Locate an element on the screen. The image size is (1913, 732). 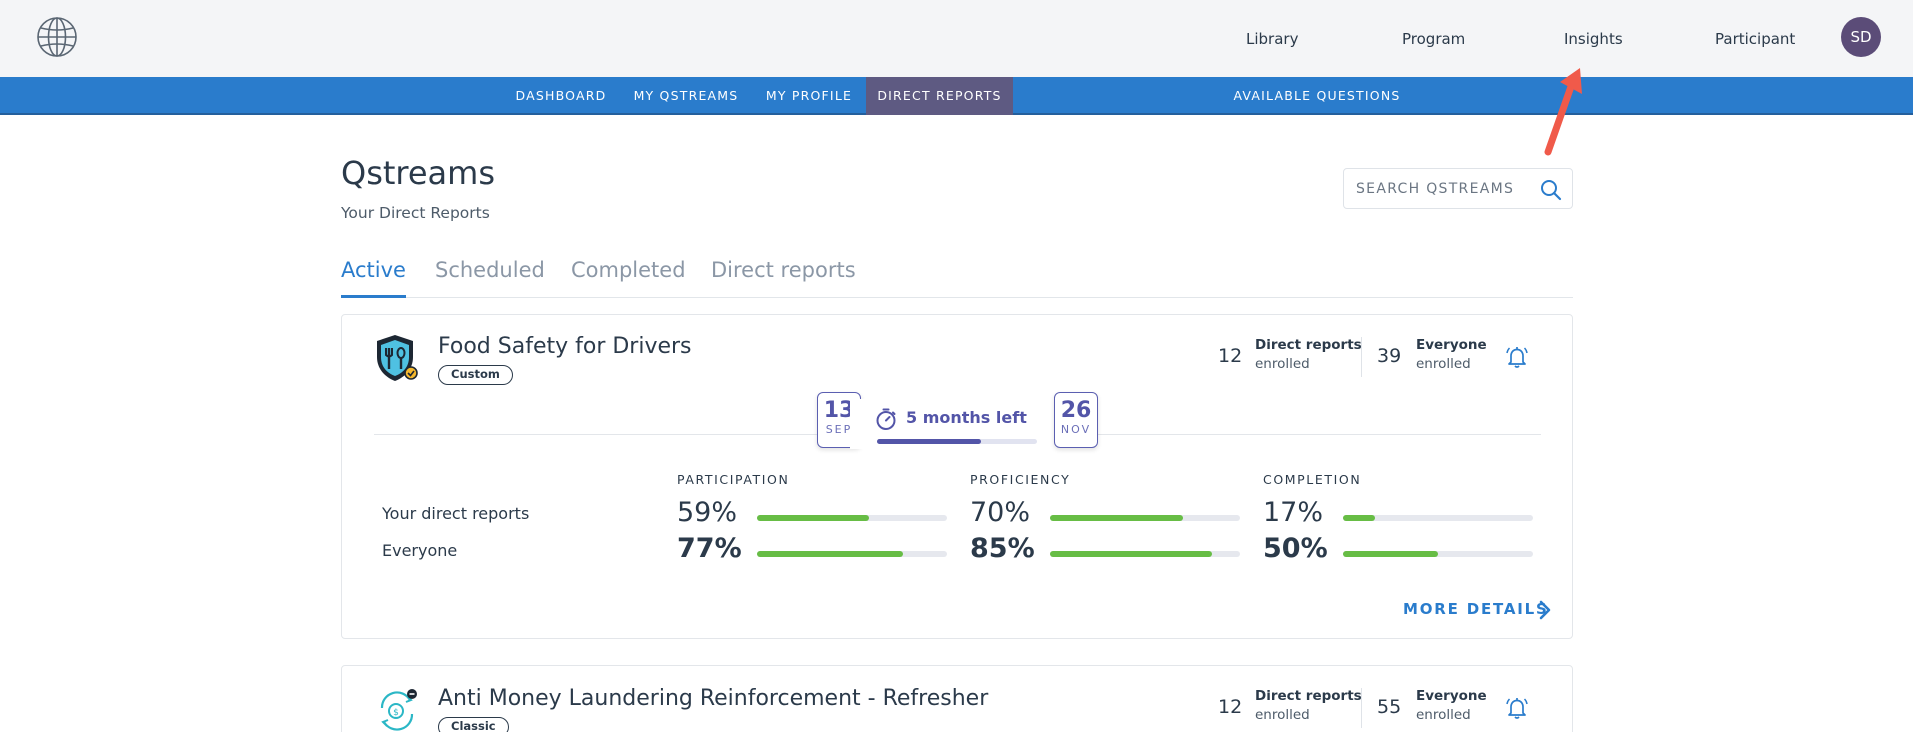
stopwatch-icon is located at coordinates (886, 419).